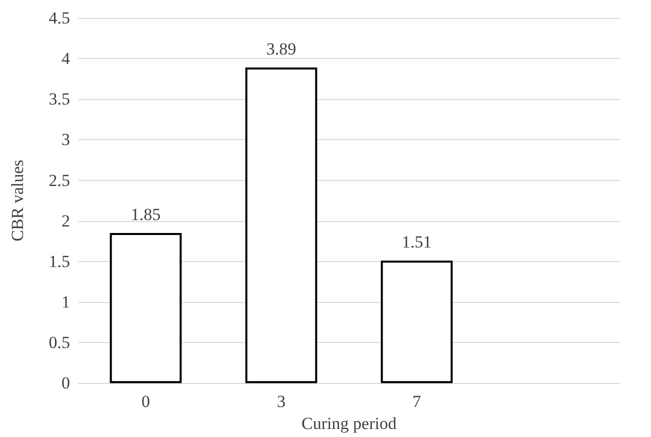 The height and width of the screenshot is (437, 651). I want to click on data-label: 1.85, so click(145, 214).